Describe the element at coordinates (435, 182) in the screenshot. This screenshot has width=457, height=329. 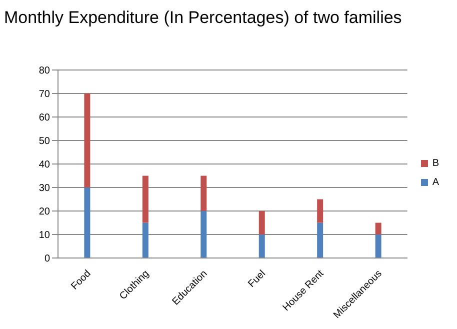
I see `legend-label: A` at that location.